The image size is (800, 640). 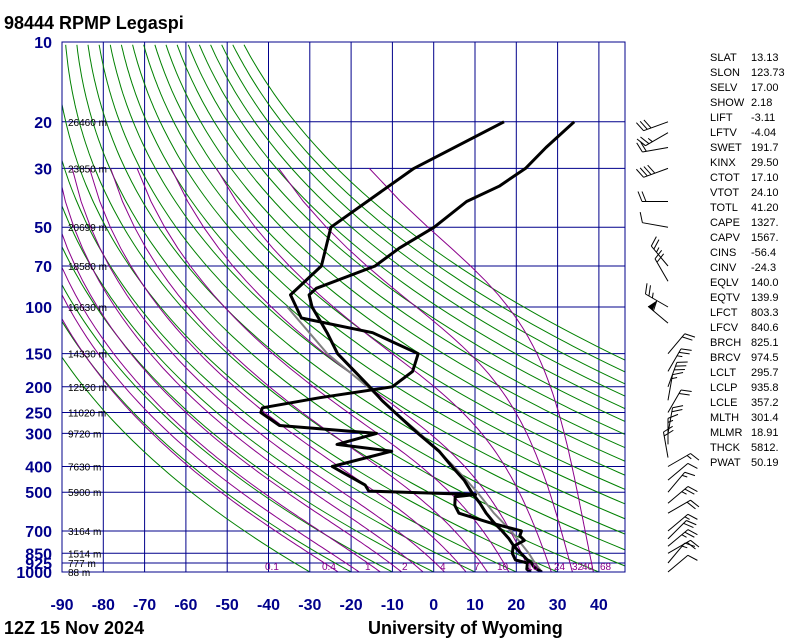 I want to click on index-name: LCLE, so click(x=724, y=403).